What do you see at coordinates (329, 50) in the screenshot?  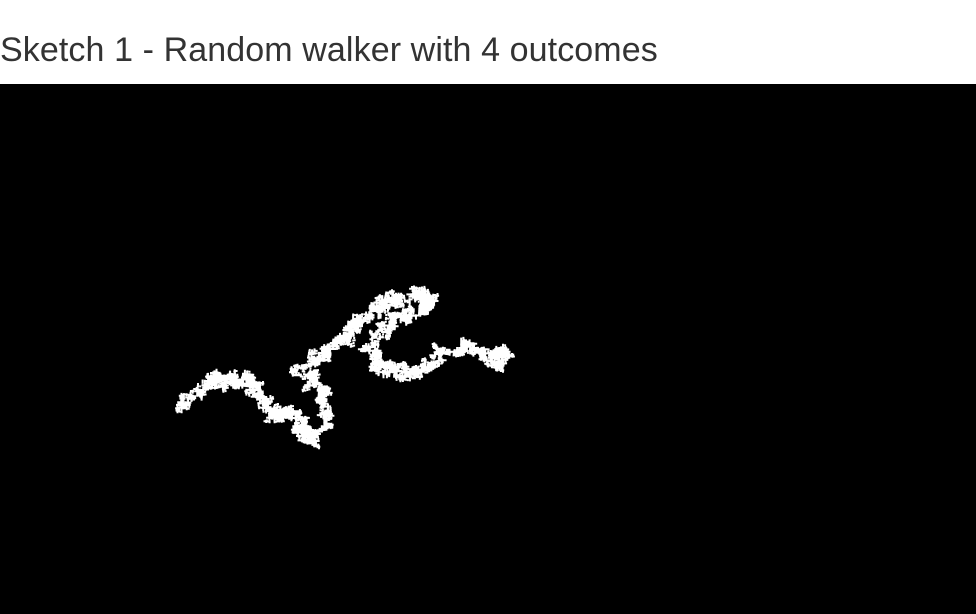 I see `page-title: Sketch 1 - Random walker with 4 outcomes` at bounding box center [329, 50].